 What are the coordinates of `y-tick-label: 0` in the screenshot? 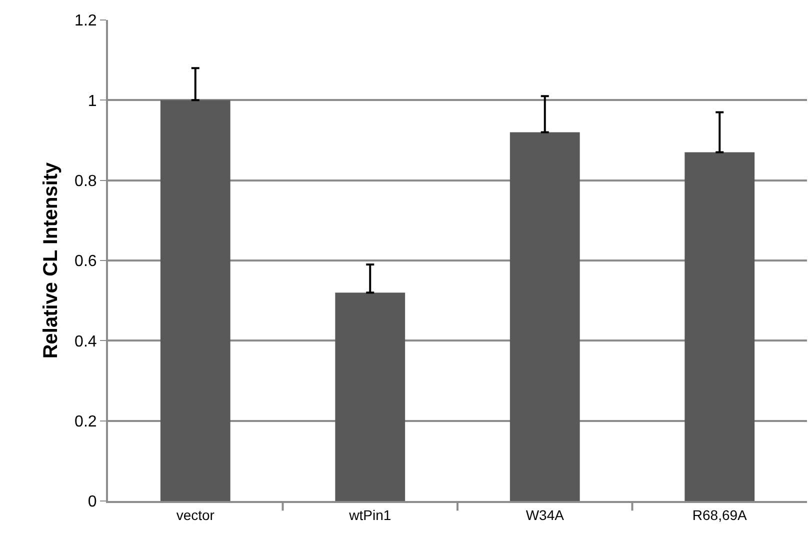 It's located at (92, 502).